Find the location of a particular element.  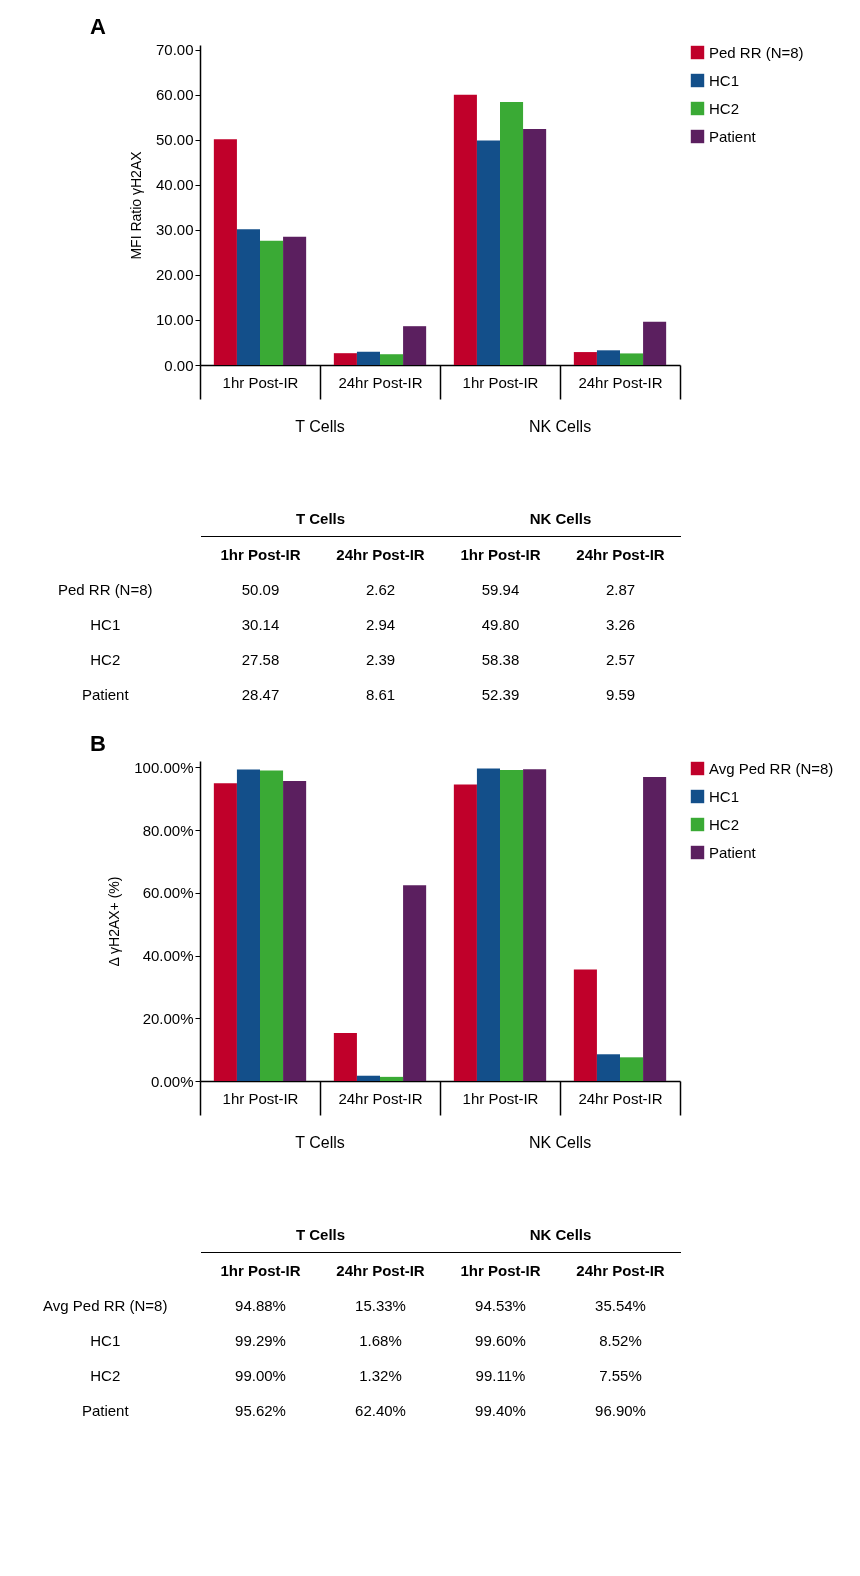

data-label: 52.39 is located at coordinates (500, 695).